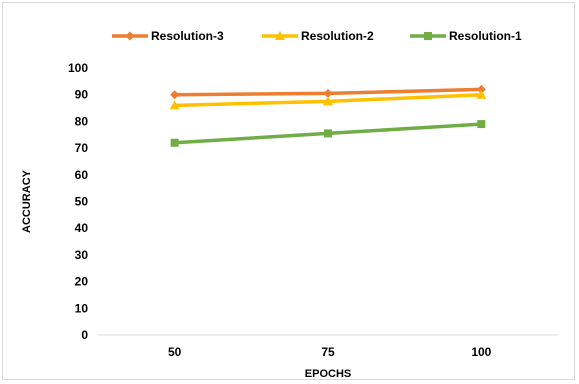 The width and height of the screenshot is (579, 384). I want to click on y-tick-label: 40, so click(82, 228).